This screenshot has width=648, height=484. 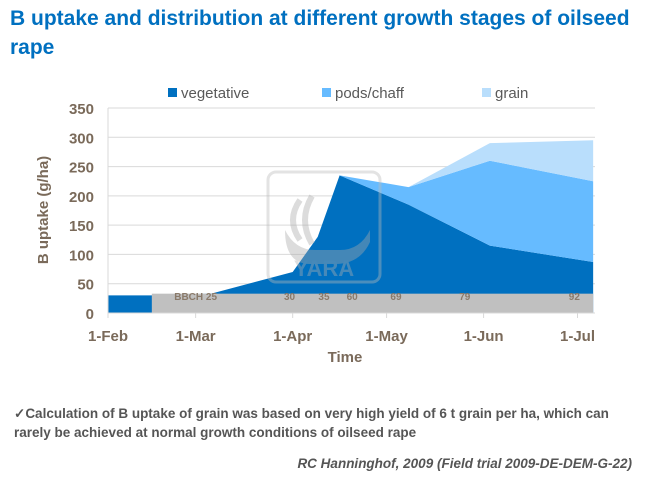 What do you see at coordinates (108, 336) in the screenshot?
I see `x-tick-label: 1-Feb` at bounding box center [108, 336].